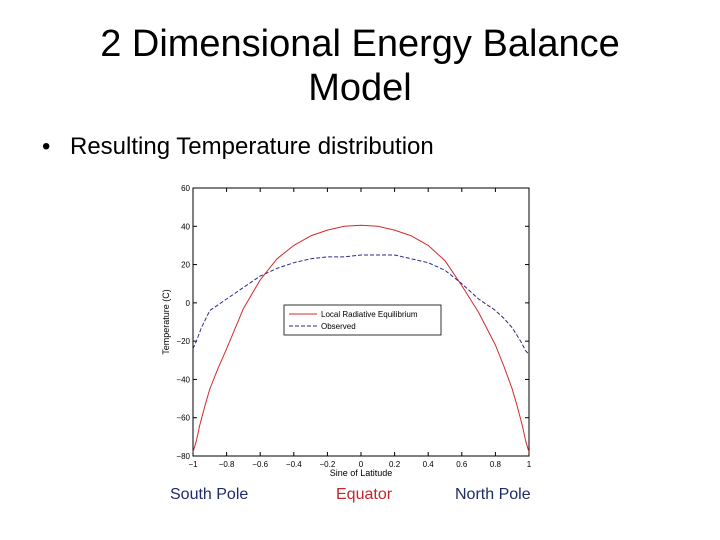  I want to click on slide-title: 2 Dimensional Energy Balance Model, so click(360, 66).